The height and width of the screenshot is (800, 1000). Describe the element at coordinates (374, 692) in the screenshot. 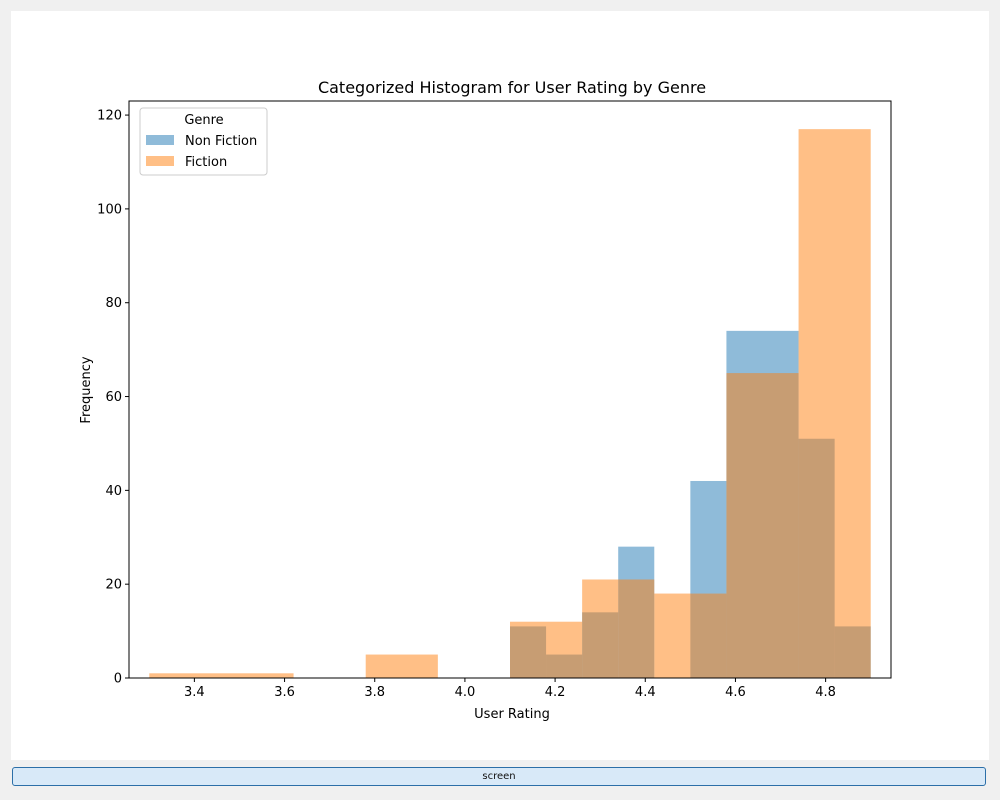

I see `x-tick-label-2: 3.8` at that location.